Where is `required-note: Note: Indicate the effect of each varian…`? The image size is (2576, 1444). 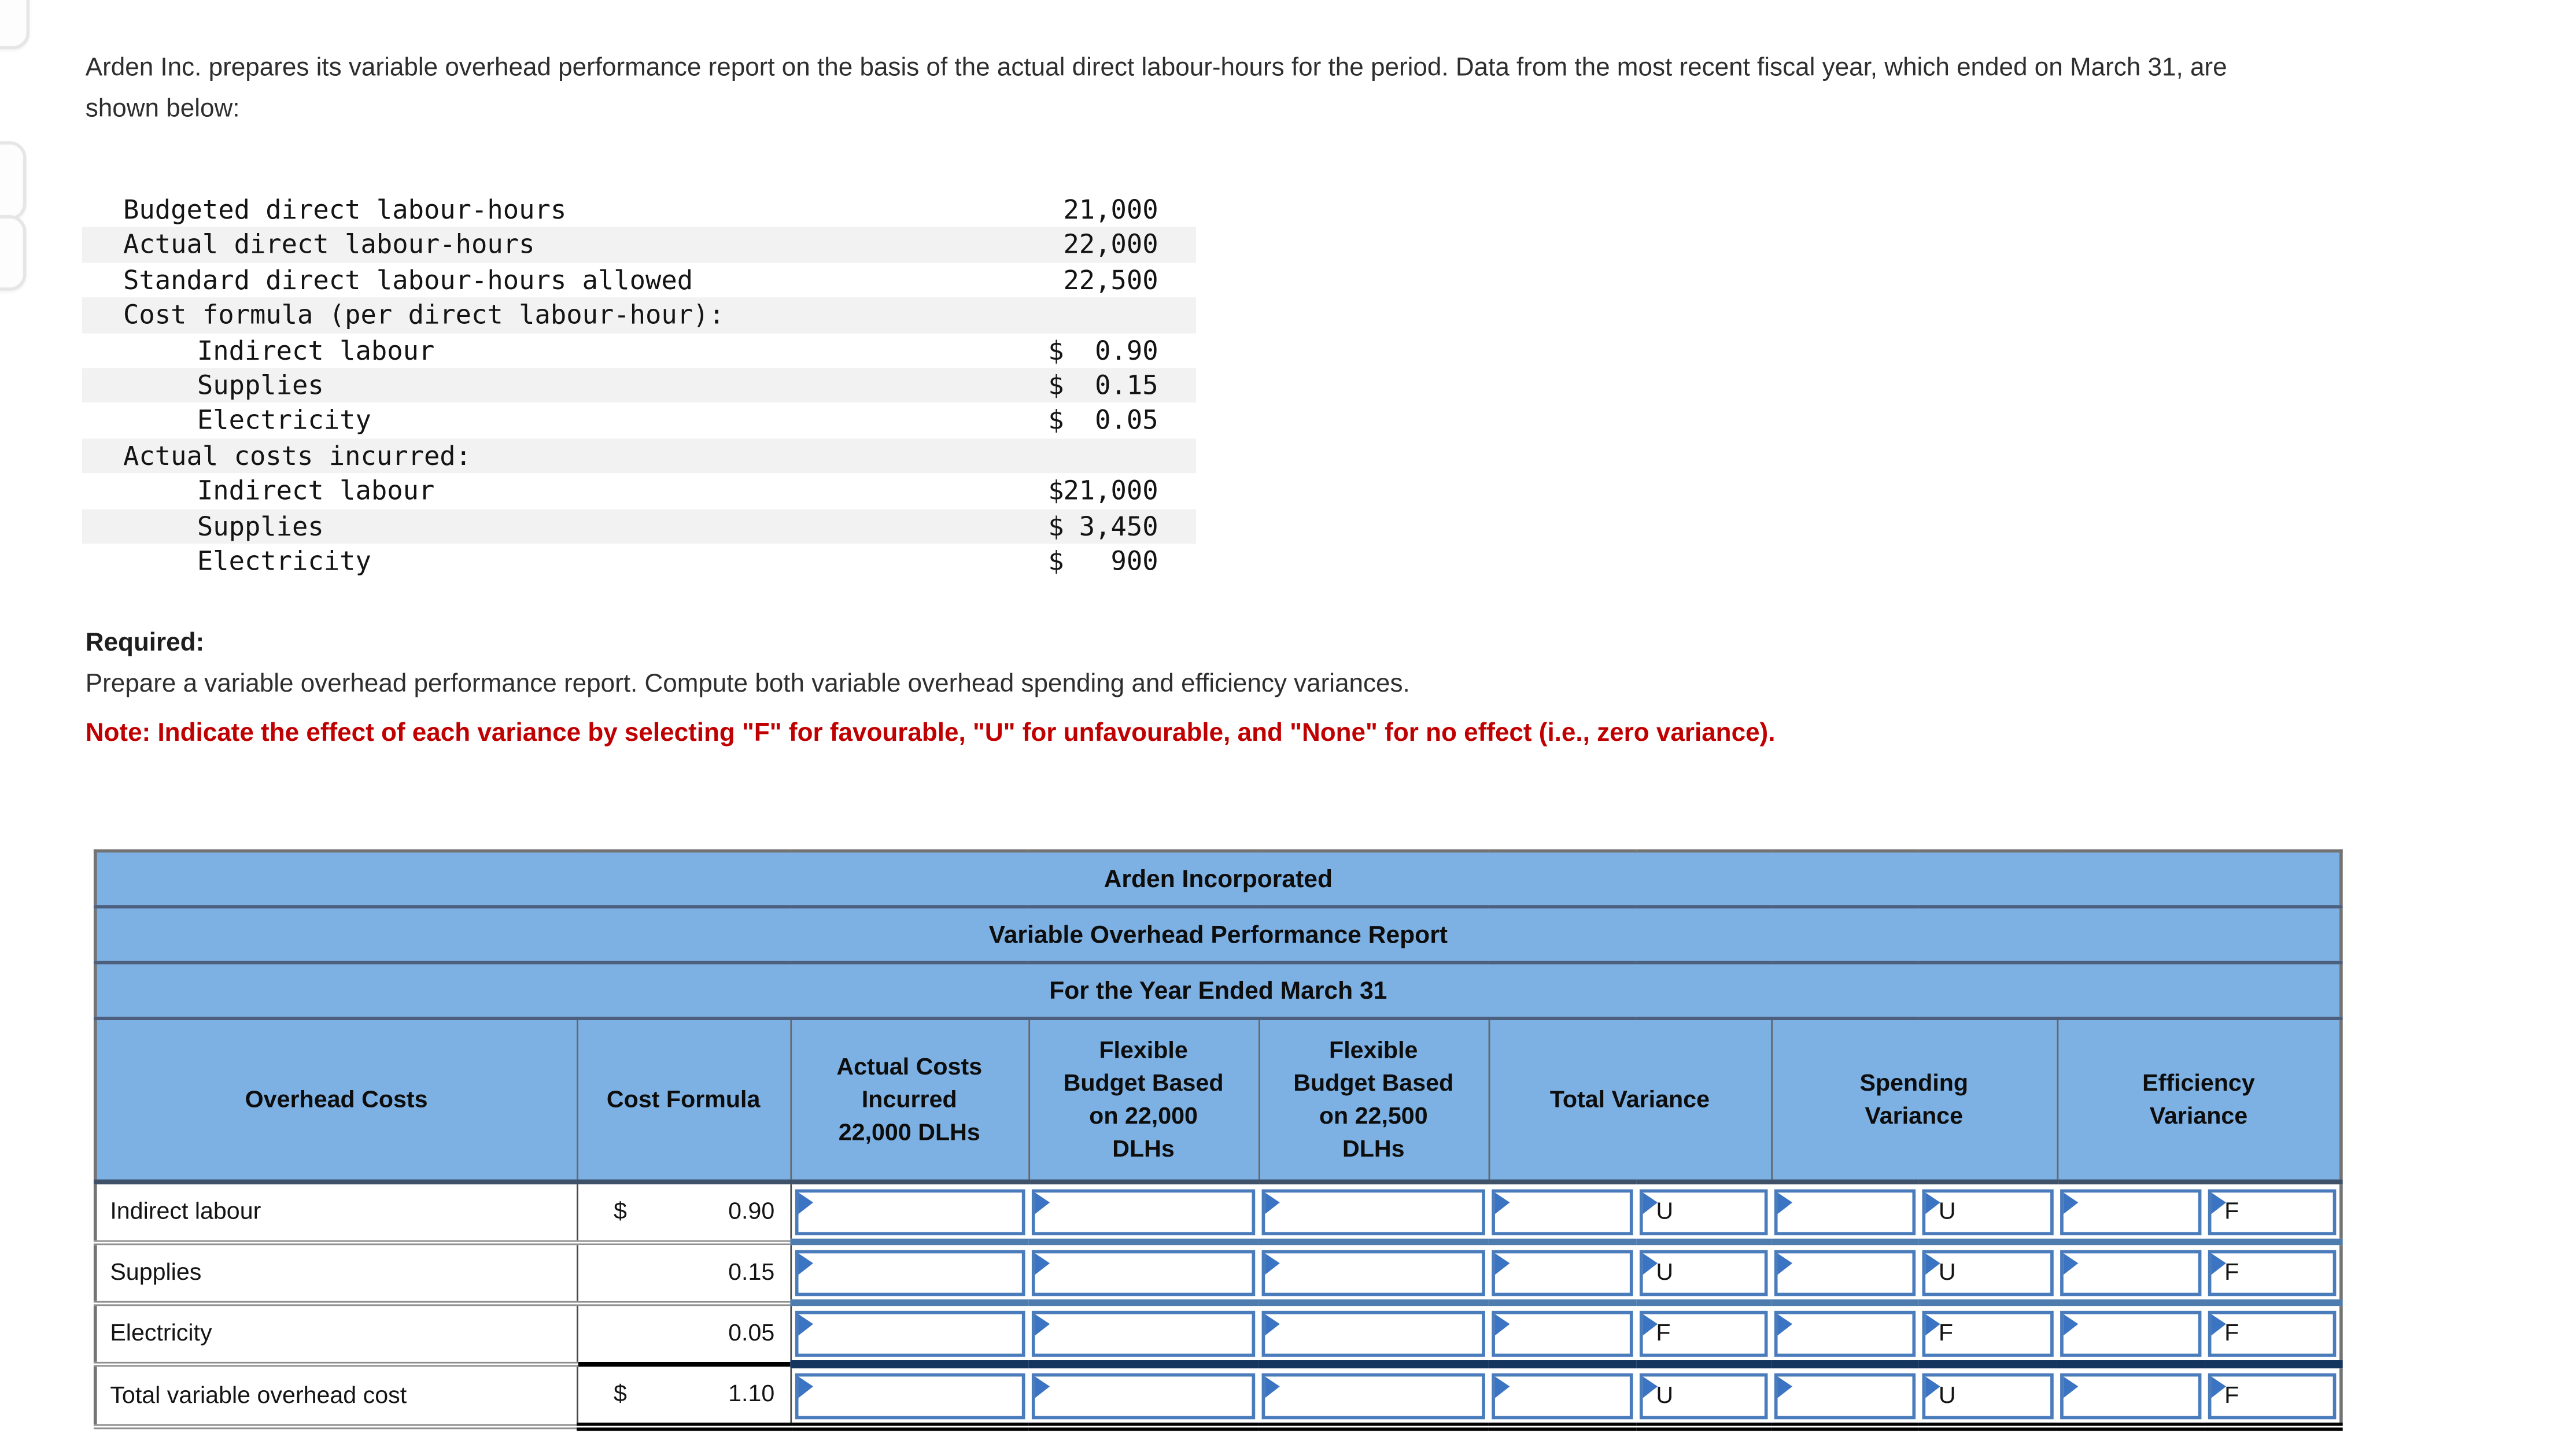
required-note: Note: Indicate the effect of each varian… is located at coordinates (930, 734).